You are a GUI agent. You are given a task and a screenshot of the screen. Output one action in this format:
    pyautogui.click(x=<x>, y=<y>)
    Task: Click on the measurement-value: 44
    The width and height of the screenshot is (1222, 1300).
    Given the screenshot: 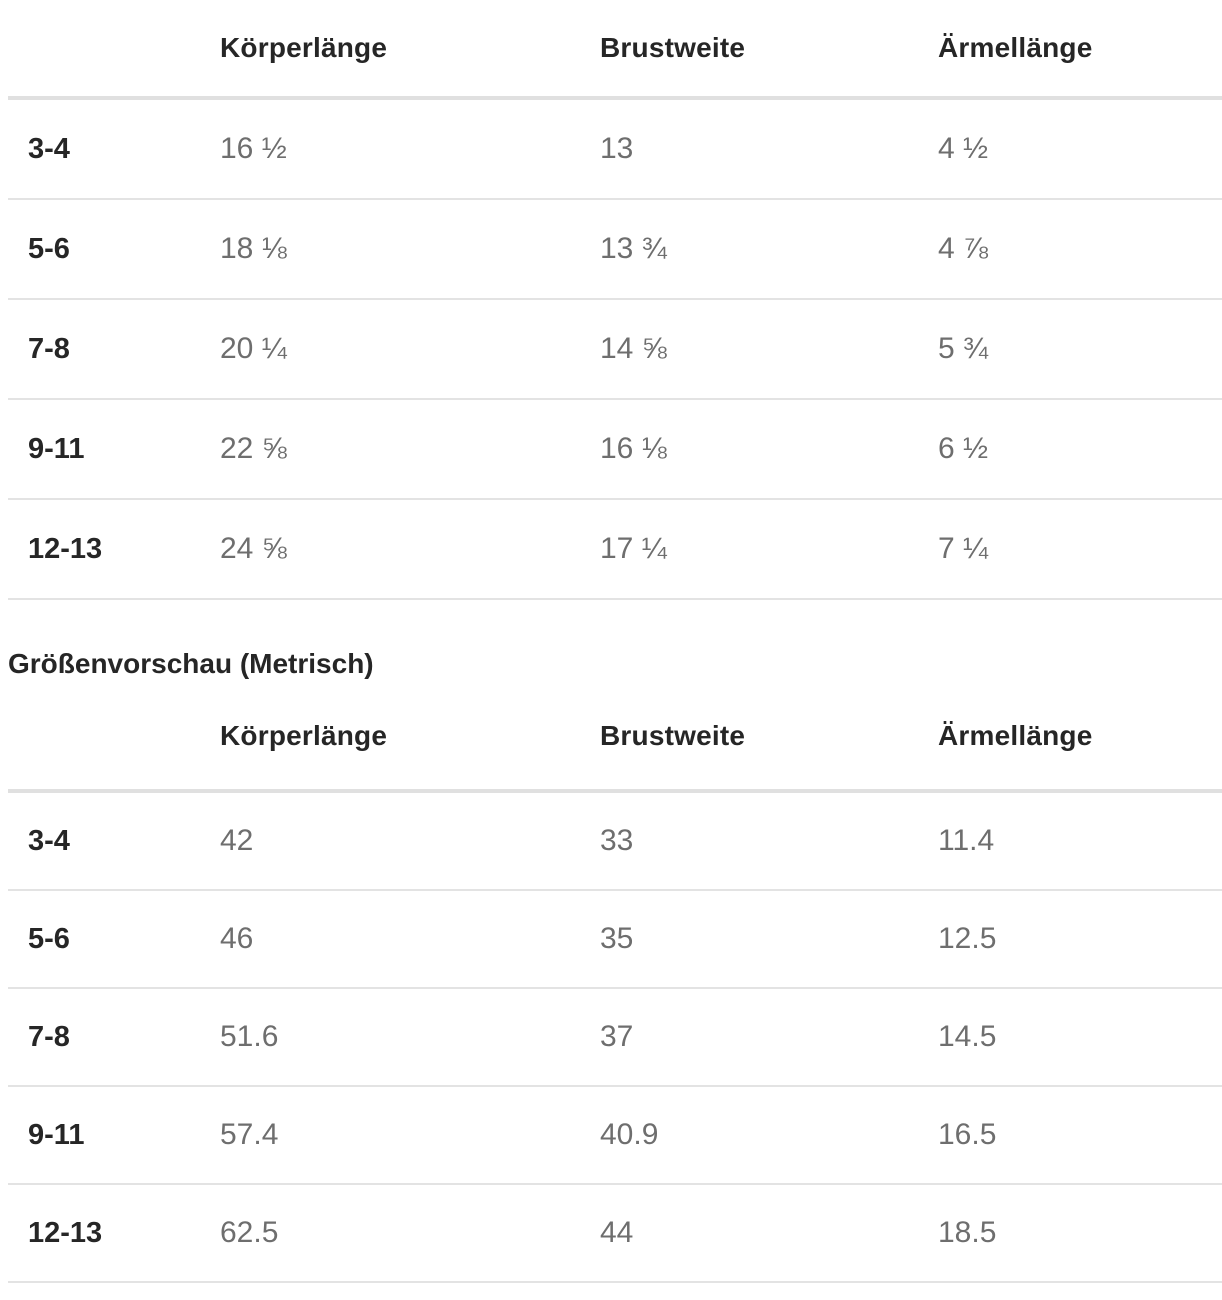 What is the action you would take?
    pyautogui.click(x=769, y=1233)
    